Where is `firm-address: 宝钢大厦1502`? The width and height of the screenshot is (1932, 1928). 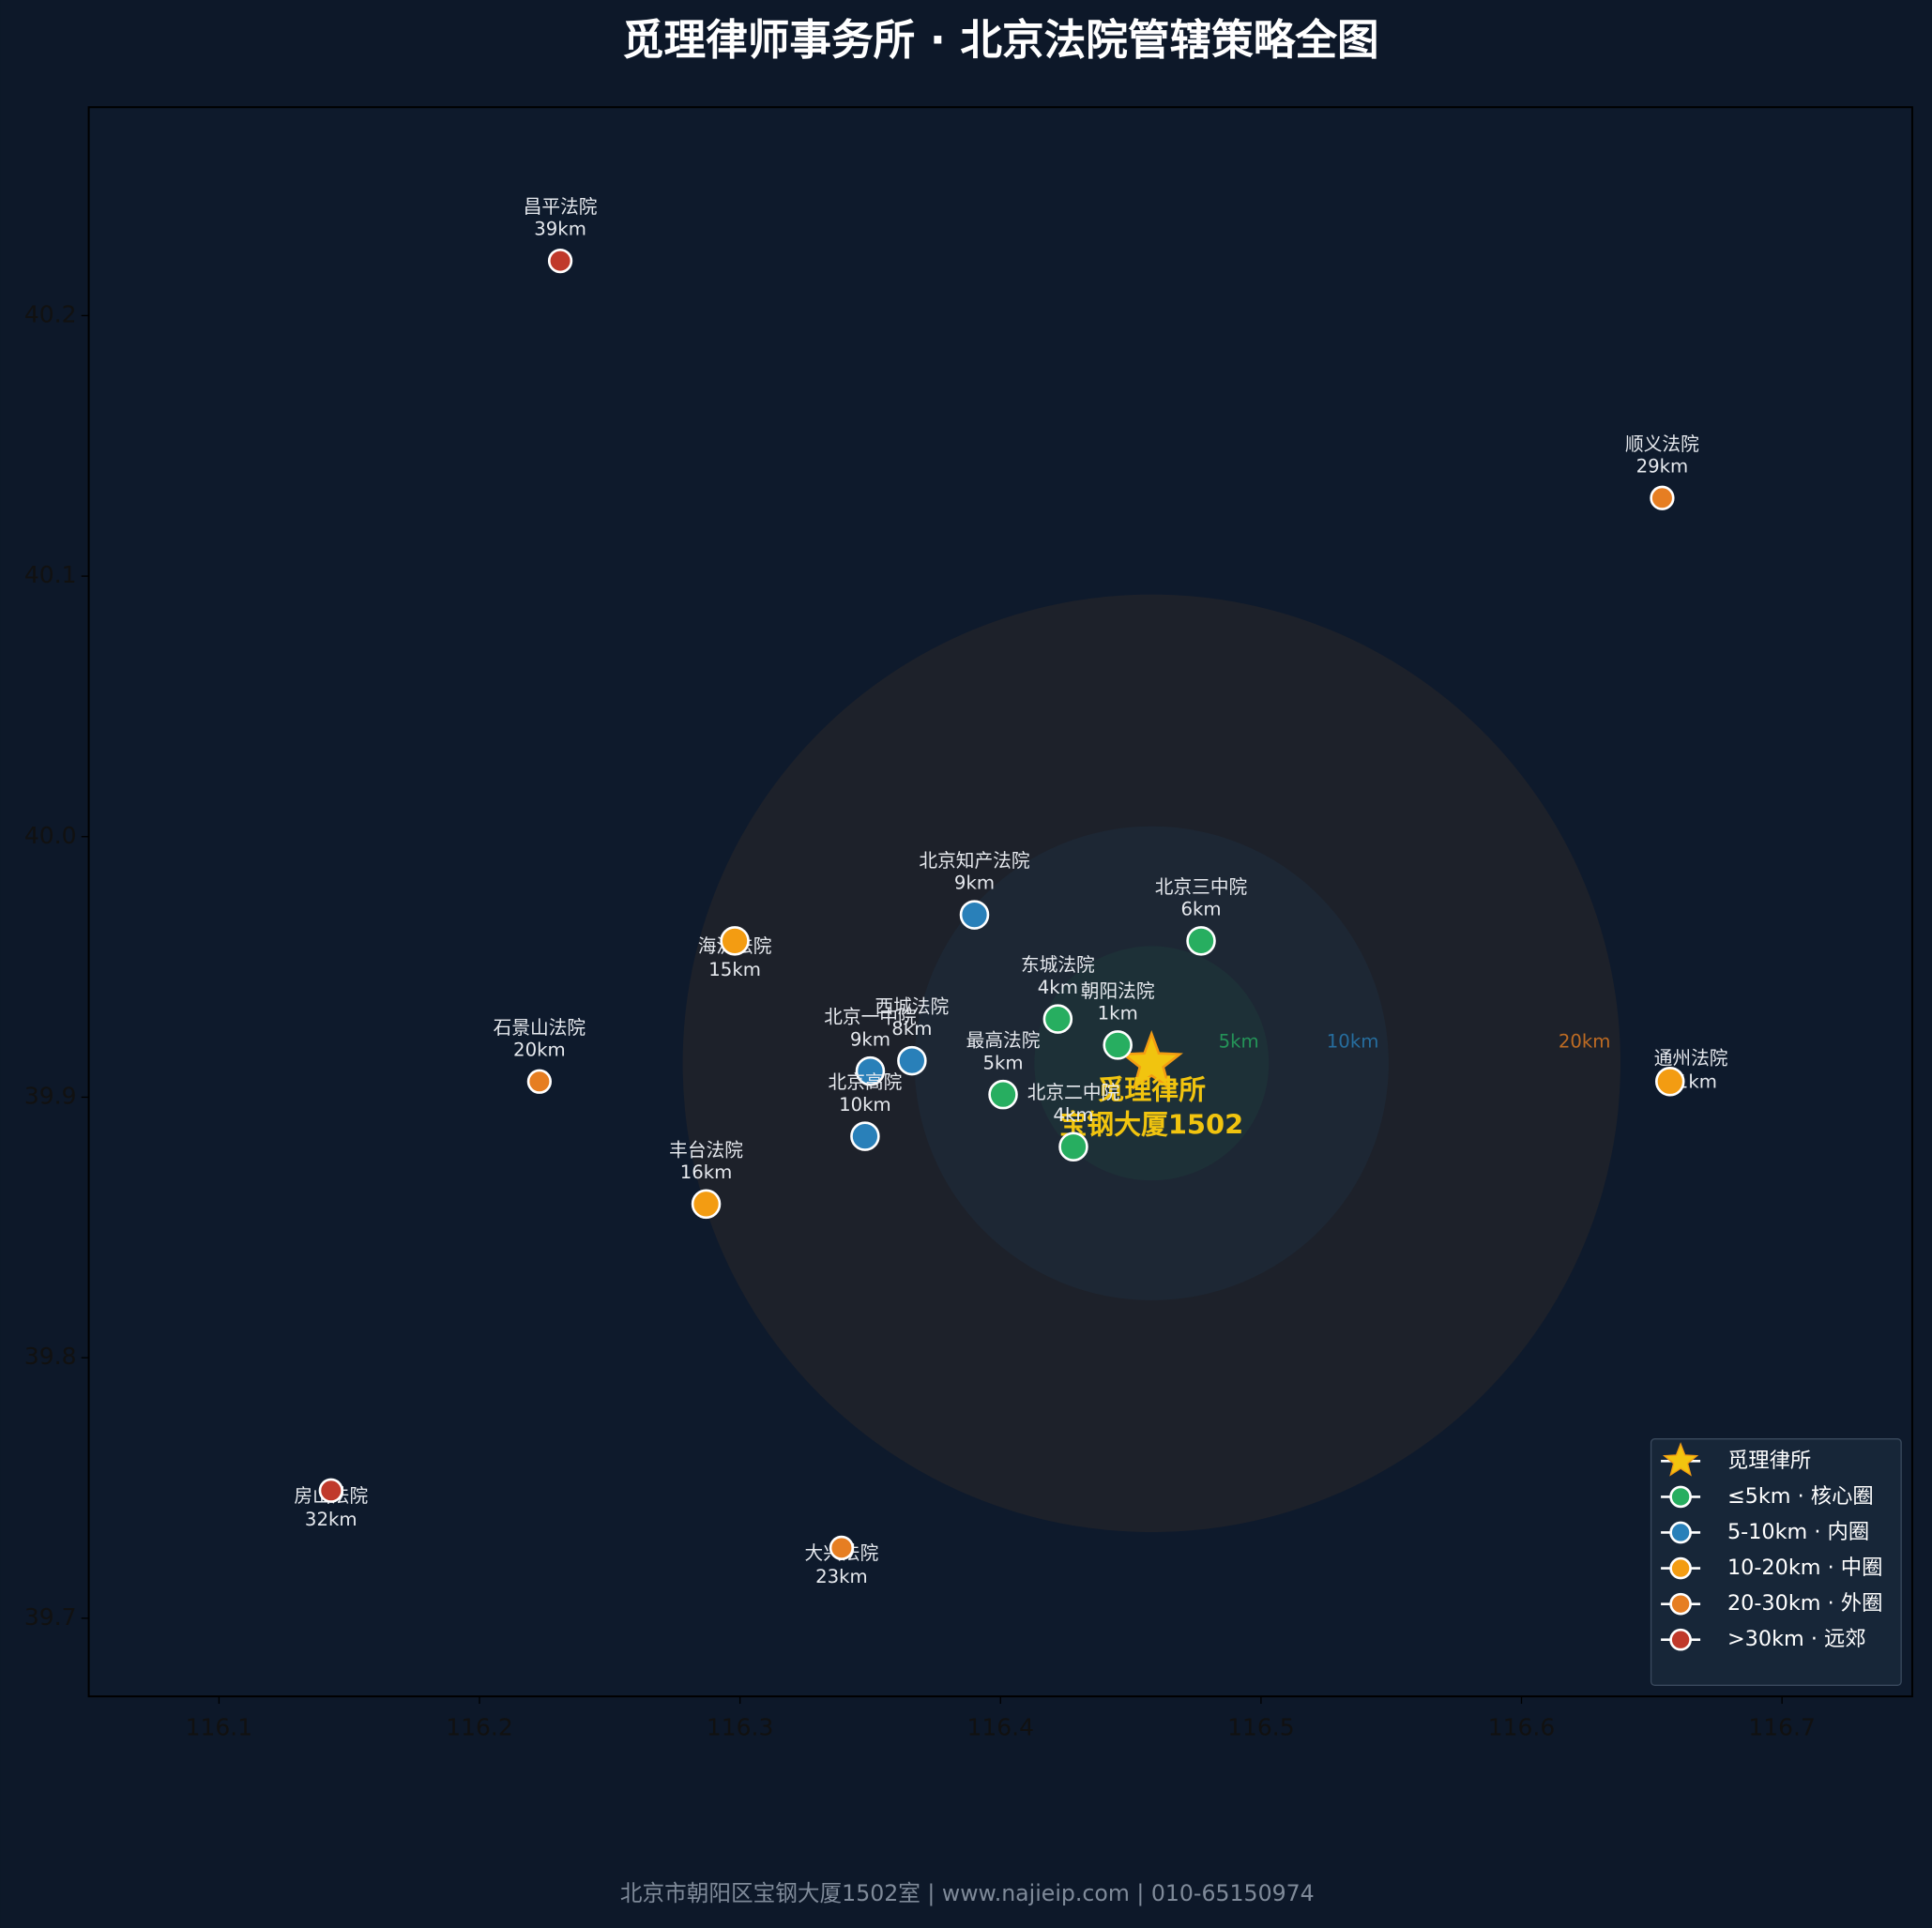
firm-address: 宝钢大厦1502 is located at coordinates (1151, 1124).